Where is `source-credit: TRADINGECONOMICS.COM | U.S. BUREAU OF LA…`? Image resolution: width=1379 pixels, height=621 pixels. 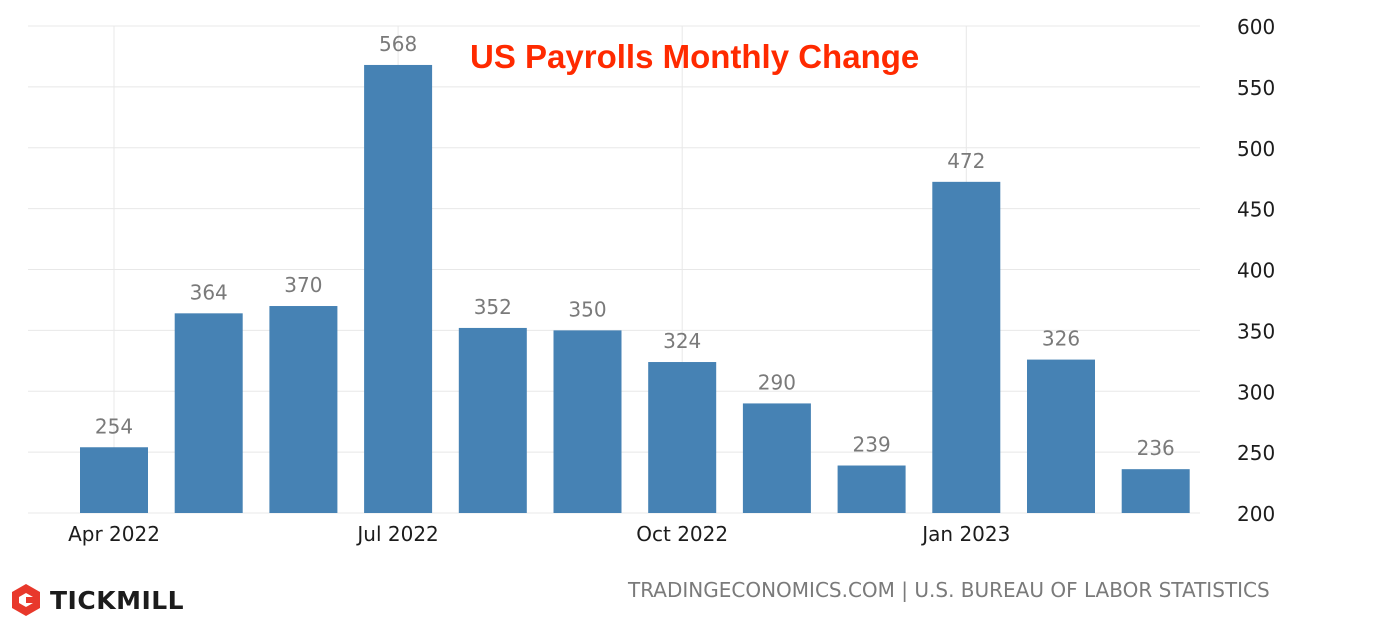
source-credit: TRADINGECONOMICS.COM | U.S. BUREAU OF LA… is located at coordinates (949, 590).